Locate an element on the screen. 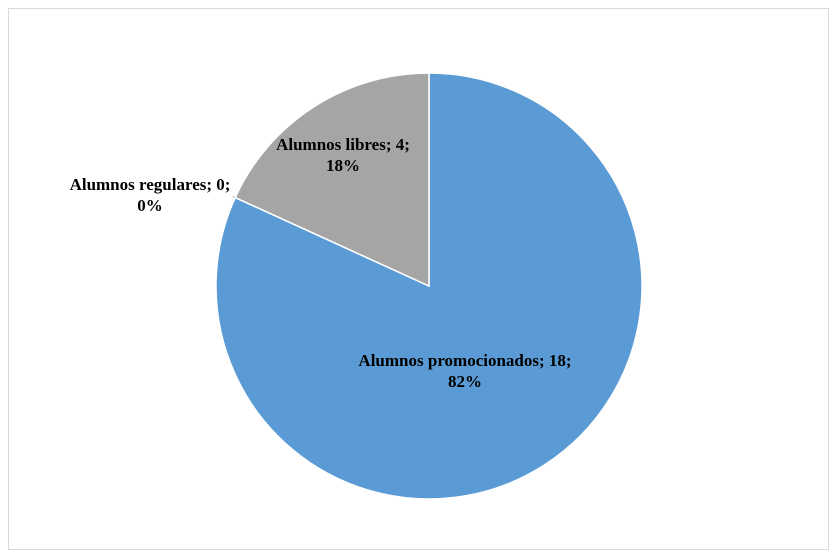 The height and width of the screenshot is (558, 837). data-label: Alumnos regulares; 0; 0% is located at coordinates (150, 195).